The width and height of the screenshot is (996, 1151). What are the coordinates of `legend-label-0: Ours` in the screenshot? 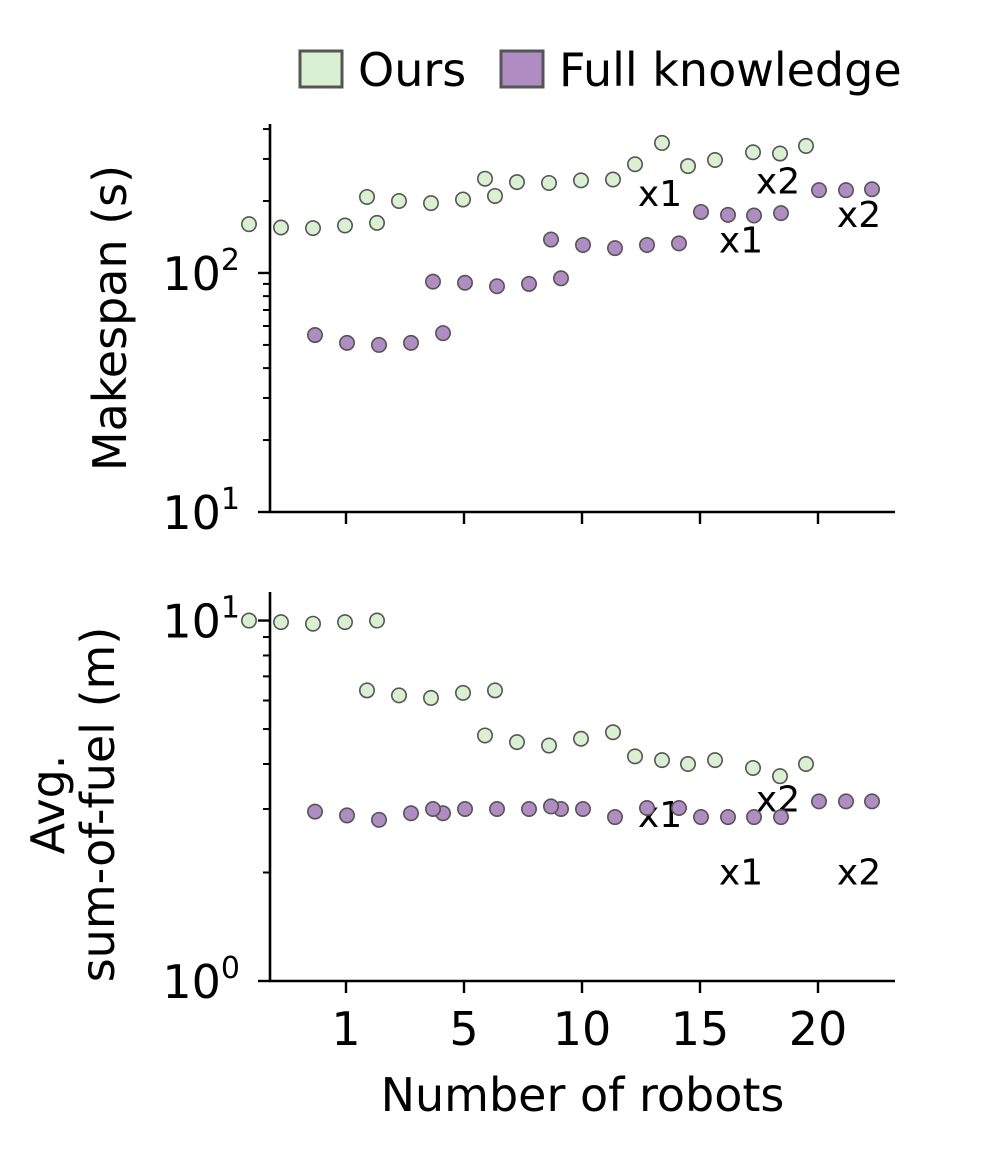 It's located at (412, 70).